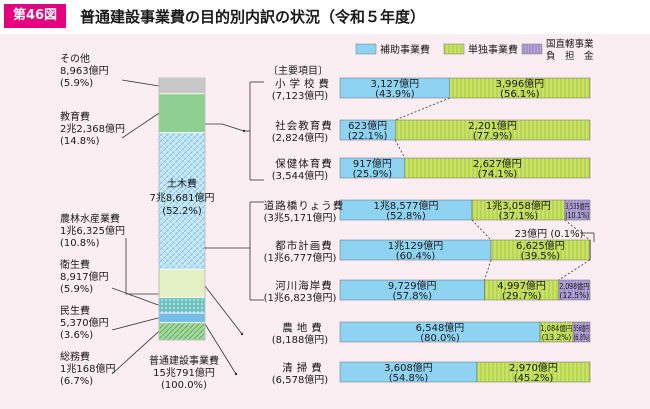  What do you see at coordinates (76, 289) in the screenshot?
I see `label-2-percent: (5.9%)` at bounding box center [76, 289].